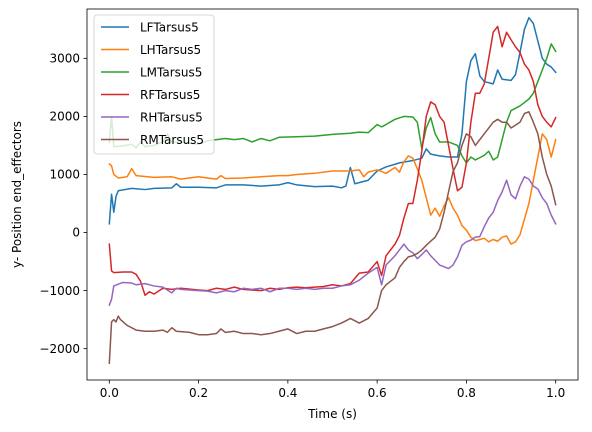  What do you see at coordinates (169, 27) in the screenshot?
I see `legend-label: LFTarsus5` at bounding box center [169, 27].